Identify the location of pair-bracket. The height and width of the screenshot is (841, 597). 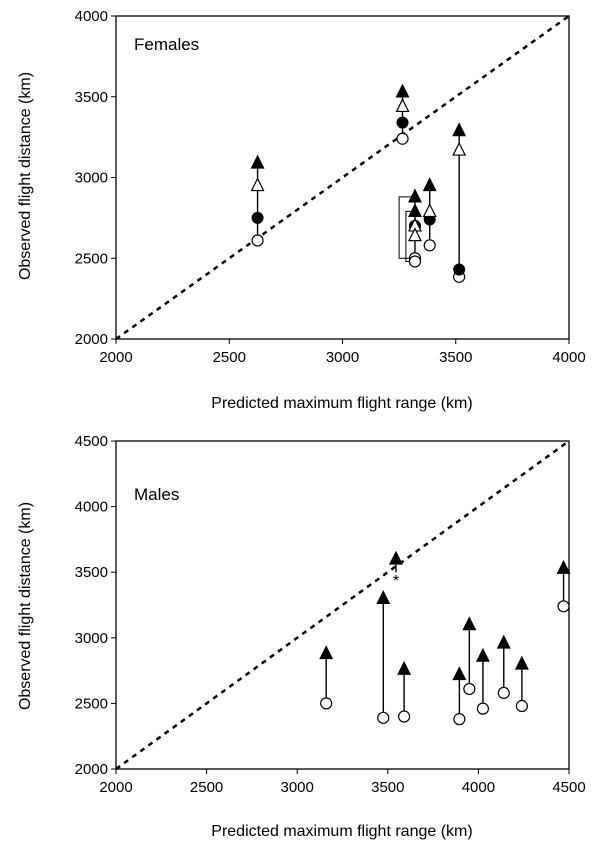
(406, 227).